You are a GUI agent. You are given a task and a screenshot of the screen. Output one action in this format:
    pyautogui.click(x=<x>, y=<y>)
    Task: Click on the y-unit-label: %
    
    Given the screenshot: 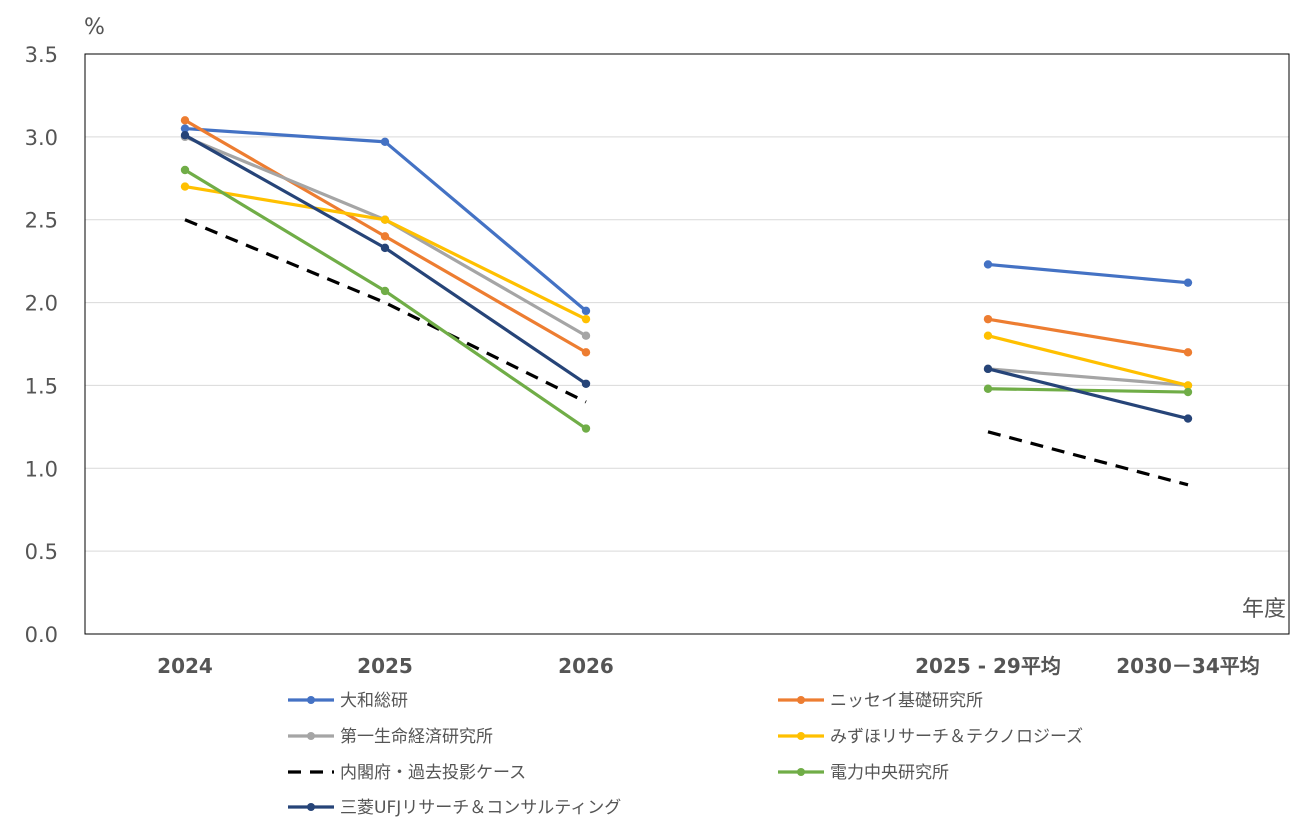 What is the action you would take?
    pyautogui.click(x=94, y=27)
    